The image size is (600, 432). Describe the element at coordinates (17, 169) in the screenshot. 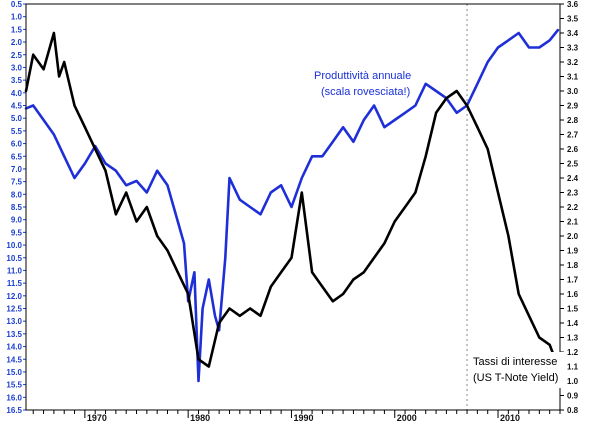

I see `left-tick-label: 7.0` at that location.